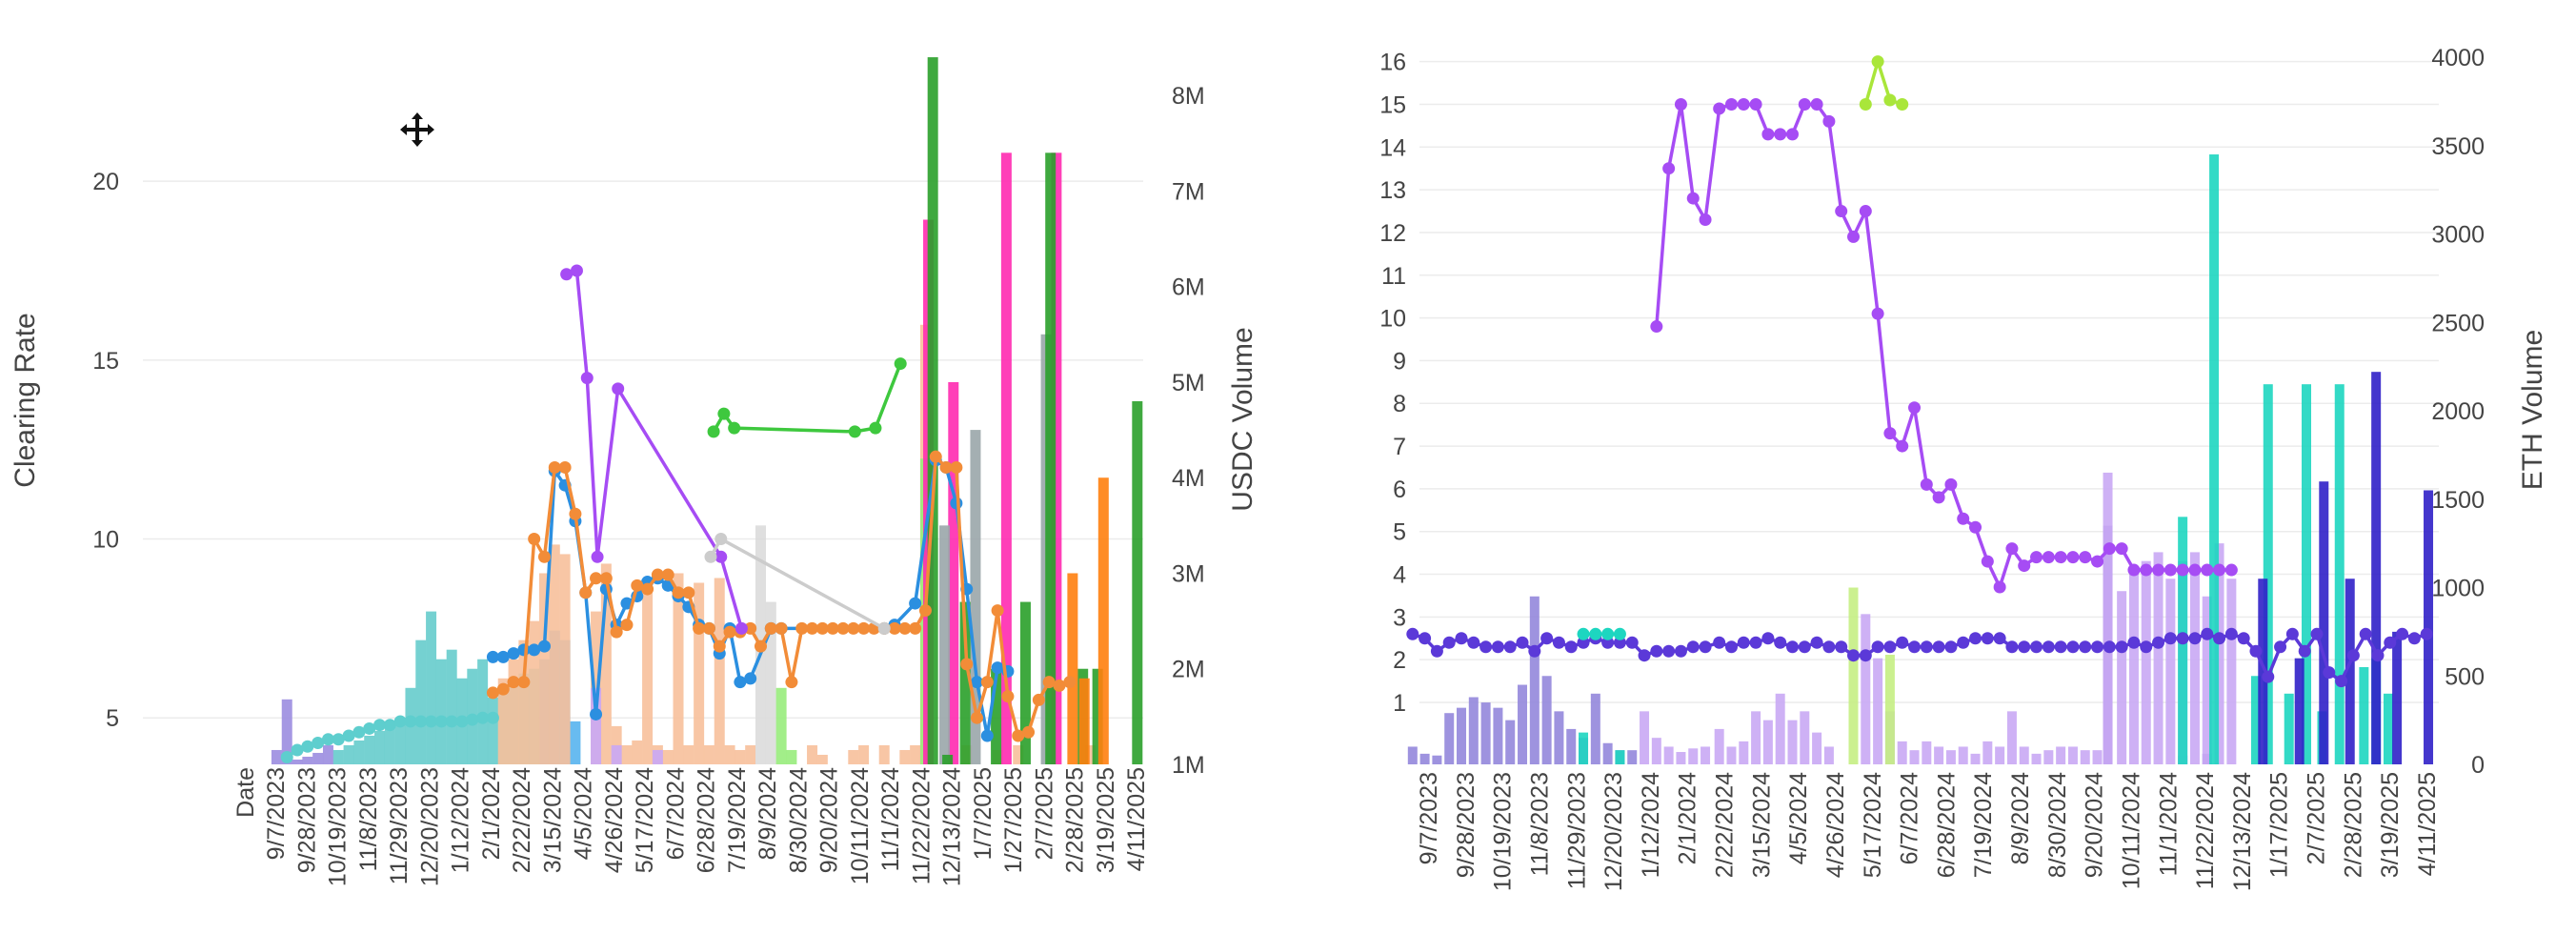 This screenshot has height=934, width=2576. I want to click on x-tick-label: 9/20/2024, so click(829, 820).